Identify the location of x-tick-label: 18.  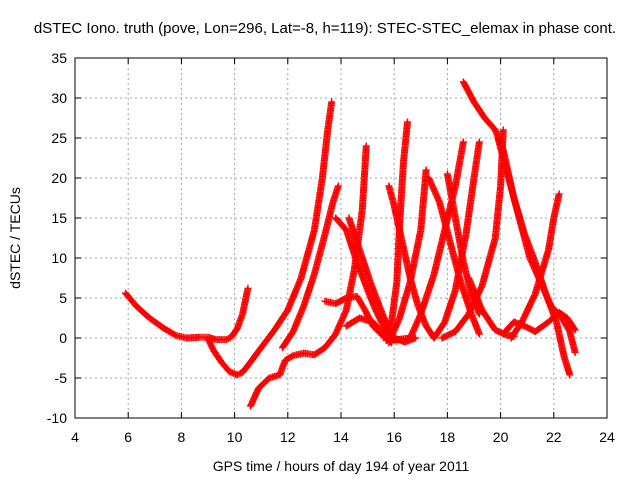
(448, 437).